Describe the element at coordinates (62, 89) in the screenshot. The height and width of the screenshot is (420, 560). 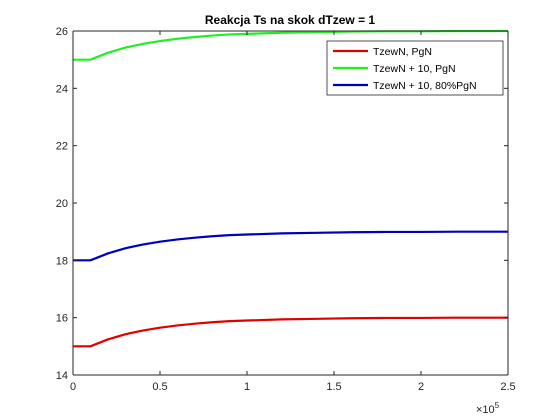
I see `y-tick-label: 24` at that location.